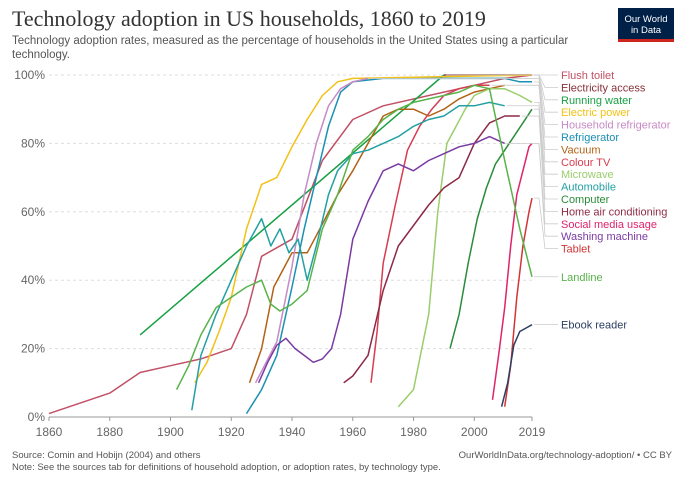 This screenshot has width=682, height=482. What do you see at coordinates (231, 432) in the screenshot?
I see `x-tick-label: 1920` at bounding box center [231, 432].